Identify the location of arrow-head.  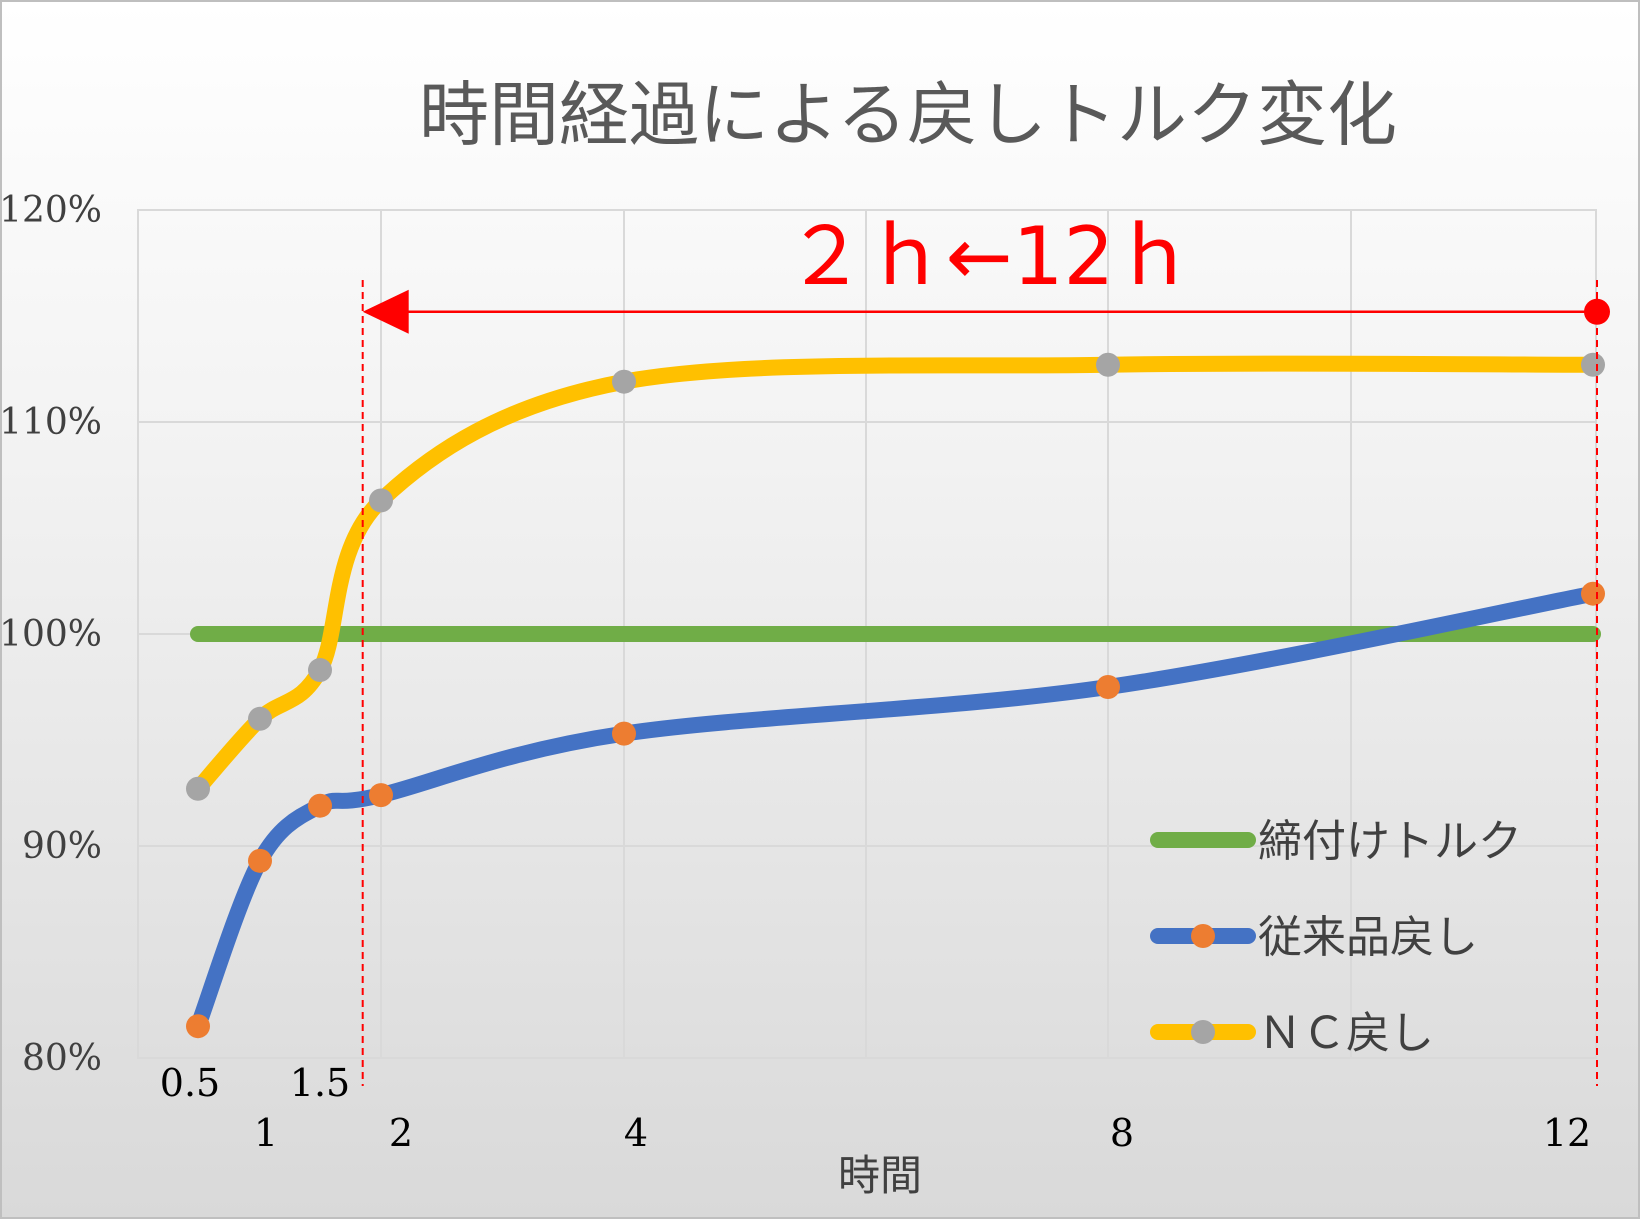
(385, 311).